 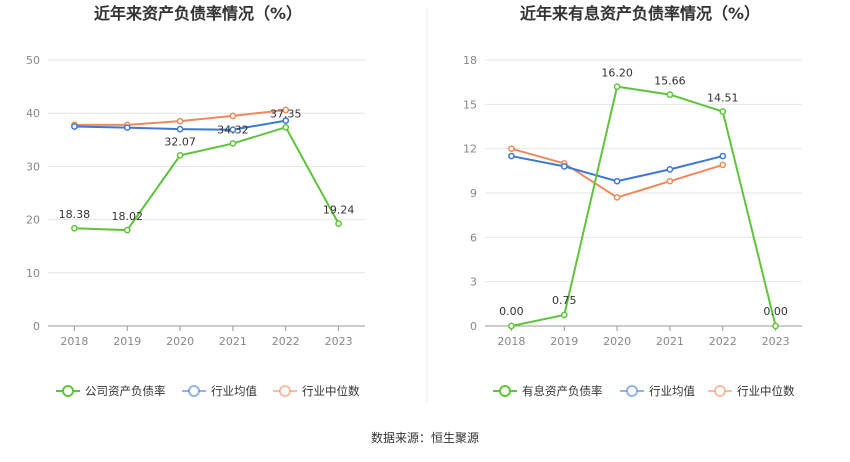 What do you see at coordinates (470, 60) in the screenshot?
I see `y-tick-label: 18` at bounding box center [470, 60].